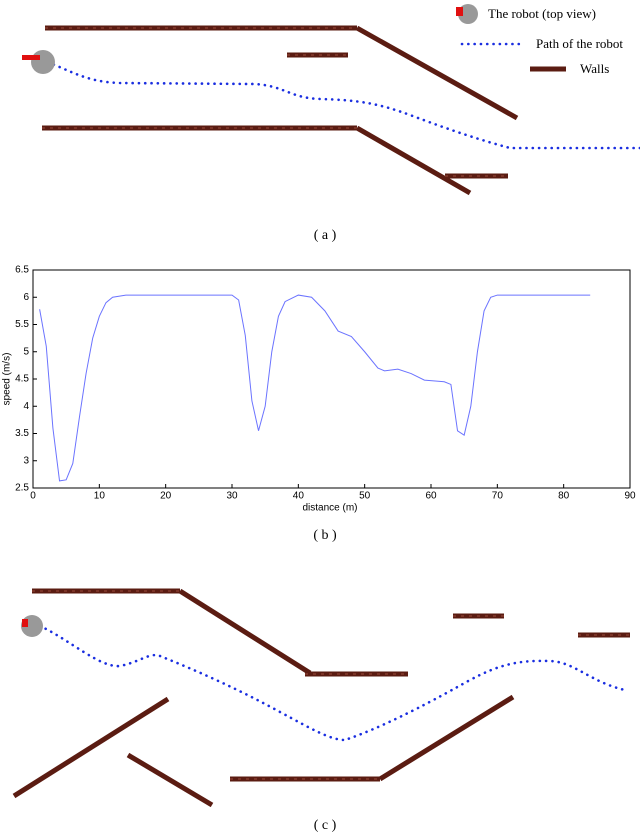 The image size is (640, 834). What do you see at coordinates (325, 235) in the screenshot?
I see `caption: ( a )` at bounding box center [325, 235].